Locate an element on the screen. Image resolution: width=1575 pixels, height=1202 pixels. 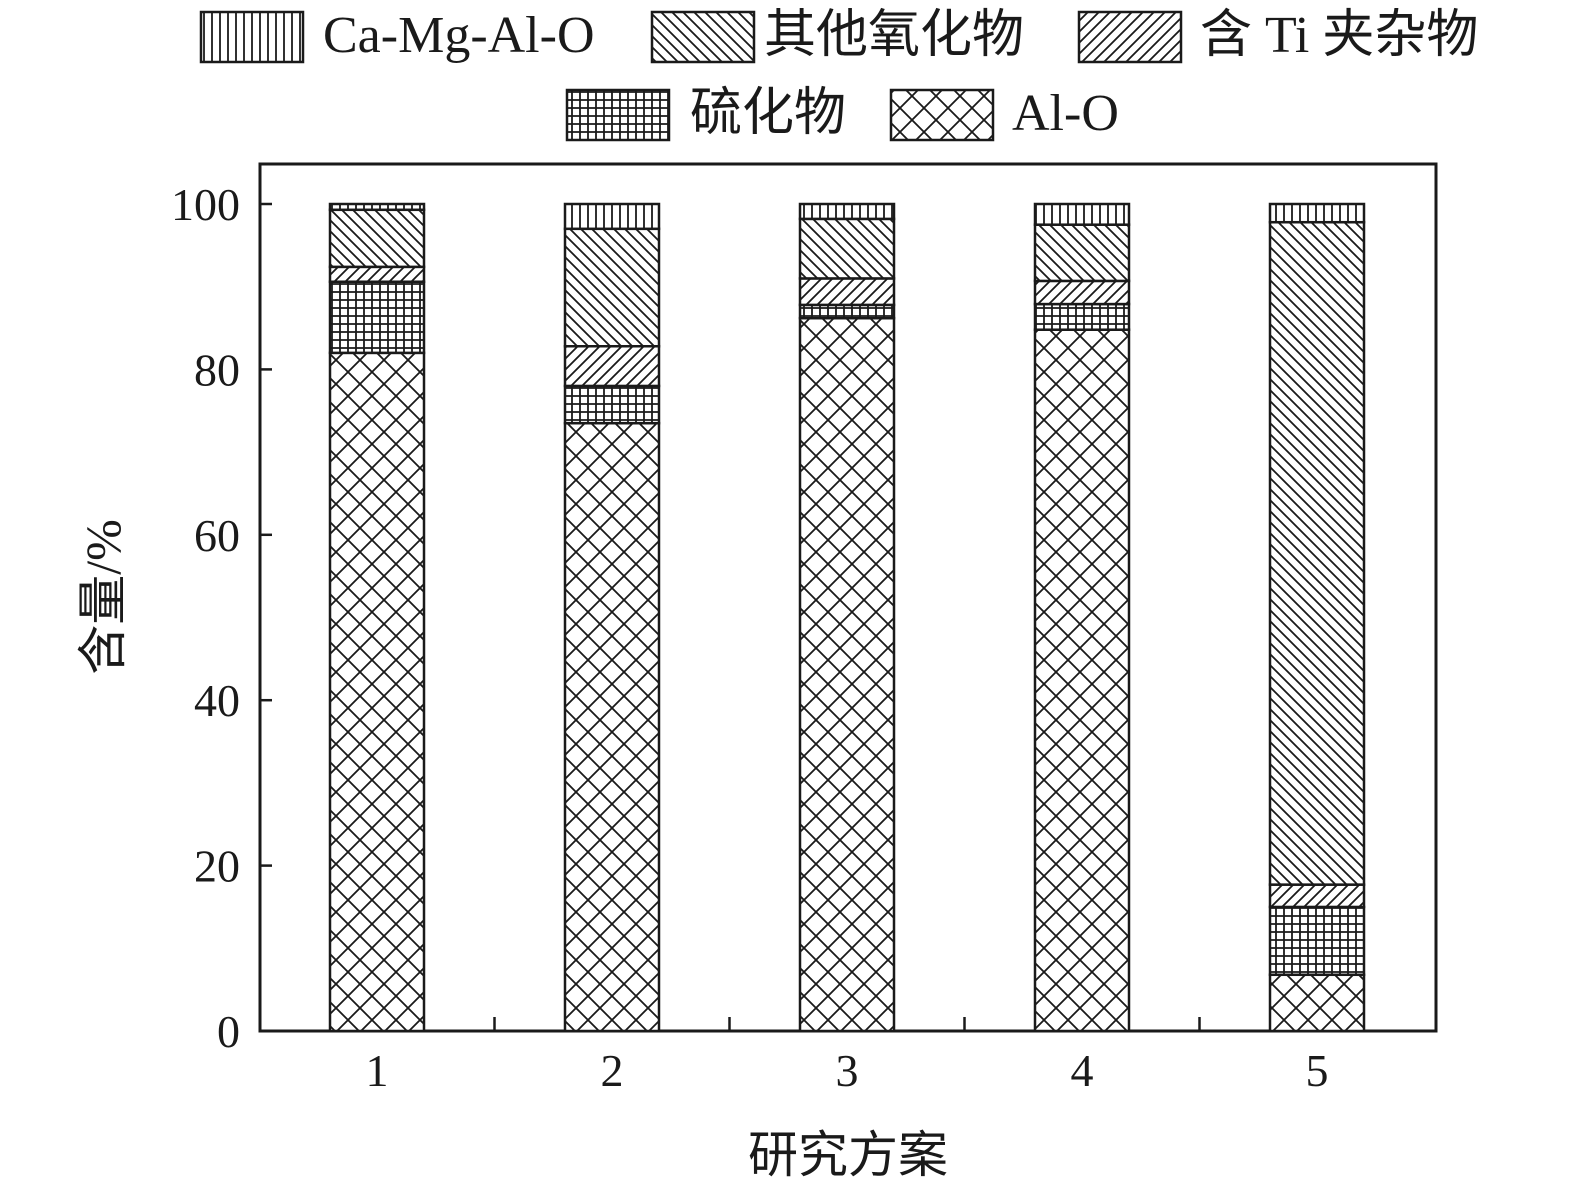
x-axis-ticks: 1 2 3 4 5 is located at coordinates (847, 1056).